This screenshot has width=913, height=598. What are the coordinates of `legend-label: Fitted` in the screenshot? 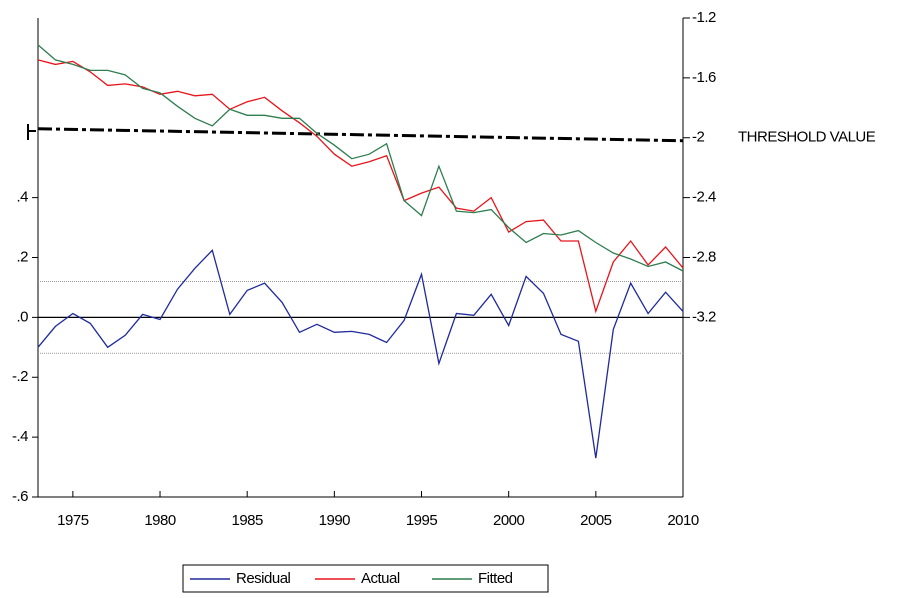 It's located at (495, 578).